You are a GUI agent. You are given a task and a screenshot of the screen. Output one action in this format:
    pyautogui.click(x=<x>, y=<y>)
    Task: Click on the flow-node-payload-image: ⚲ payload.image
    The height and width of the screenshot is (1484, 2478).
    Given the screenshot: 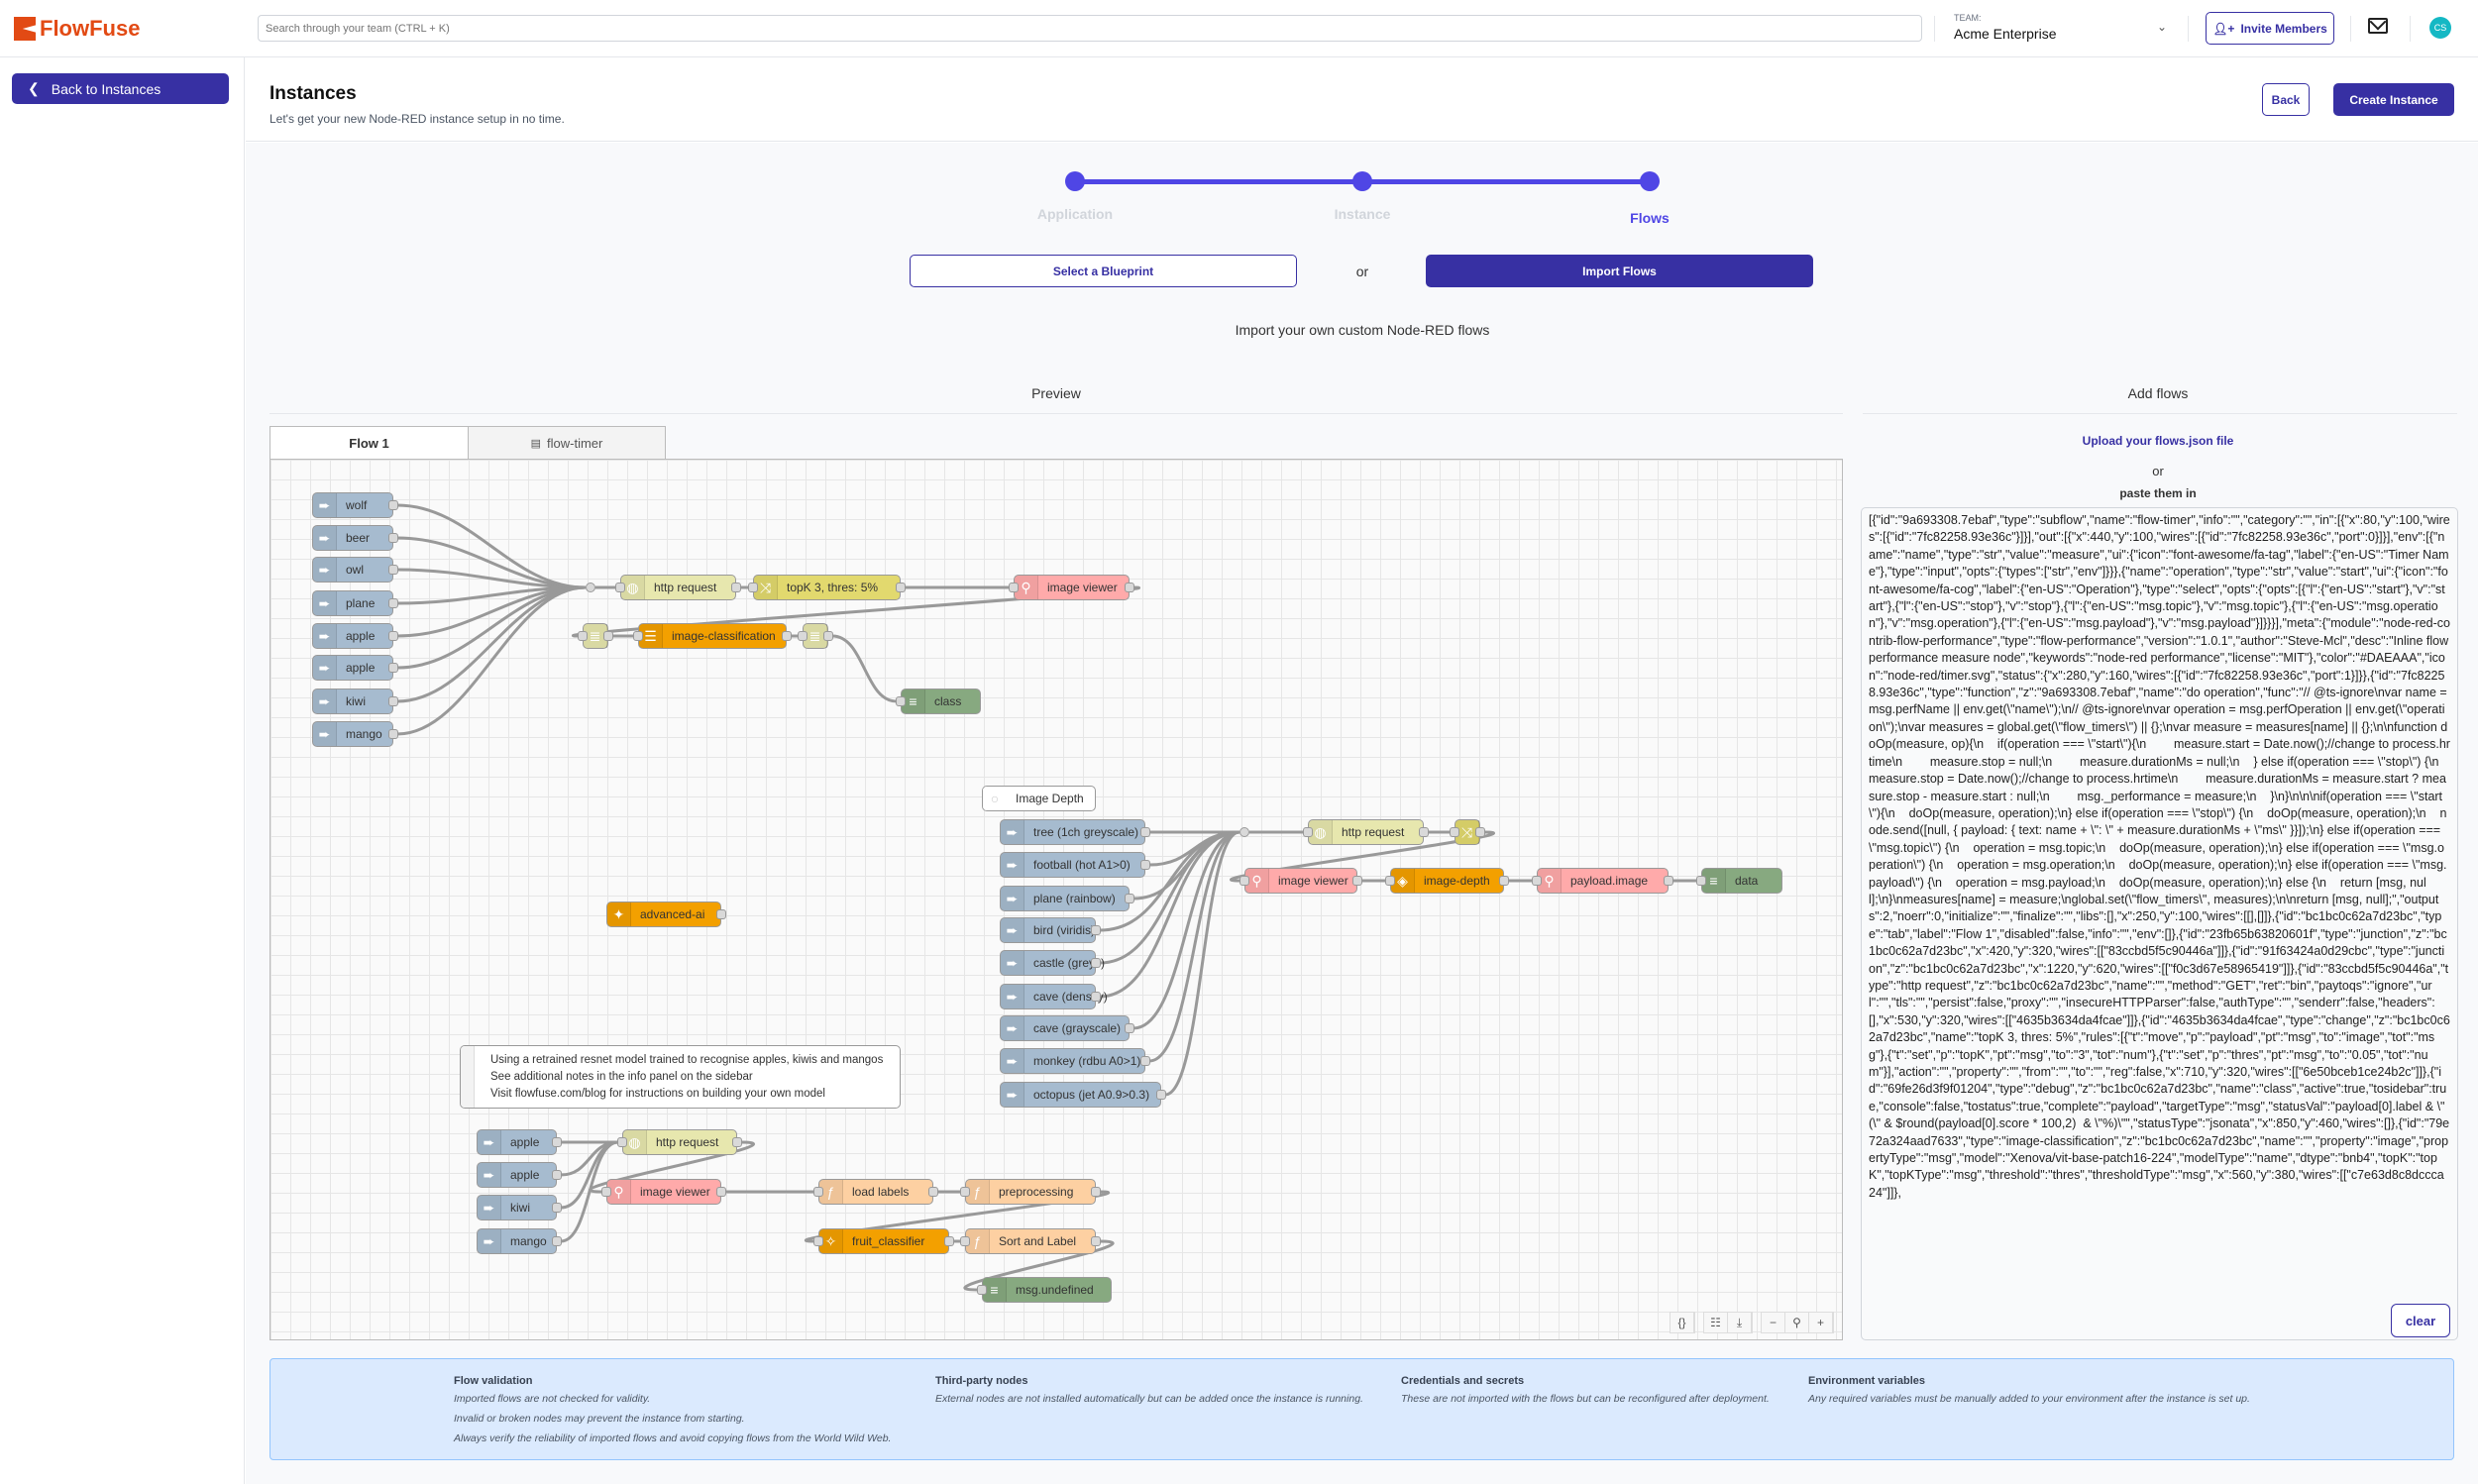 What is the action you would take?
    pyautogui.click(x=1602, y=881)
    